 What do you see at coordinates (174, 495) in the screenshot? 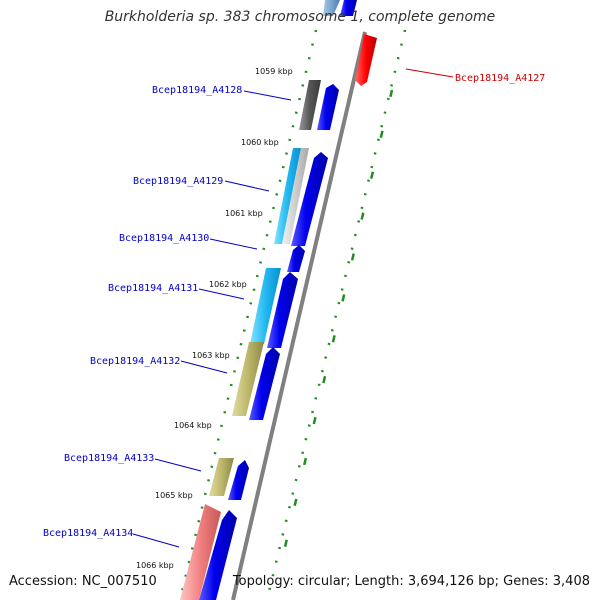
I see `scale-label: 1065 kbp` at bounding box center [174, 495].